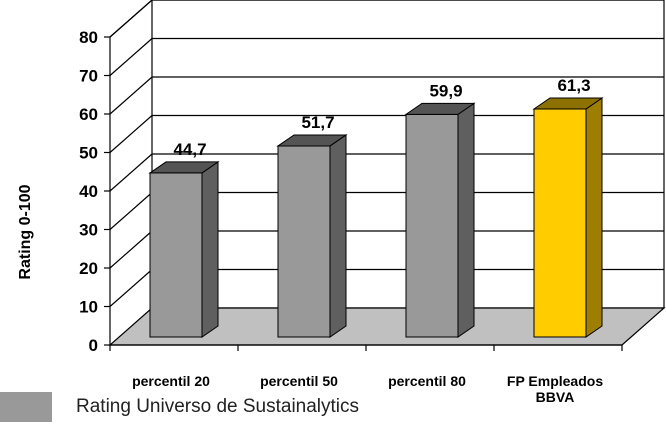 Image resolution: width=666 pixels, height=425 pixels. Describe the element at coordinates (573, 85) in the screenshot. I see `data-label: 61,3` at that location.